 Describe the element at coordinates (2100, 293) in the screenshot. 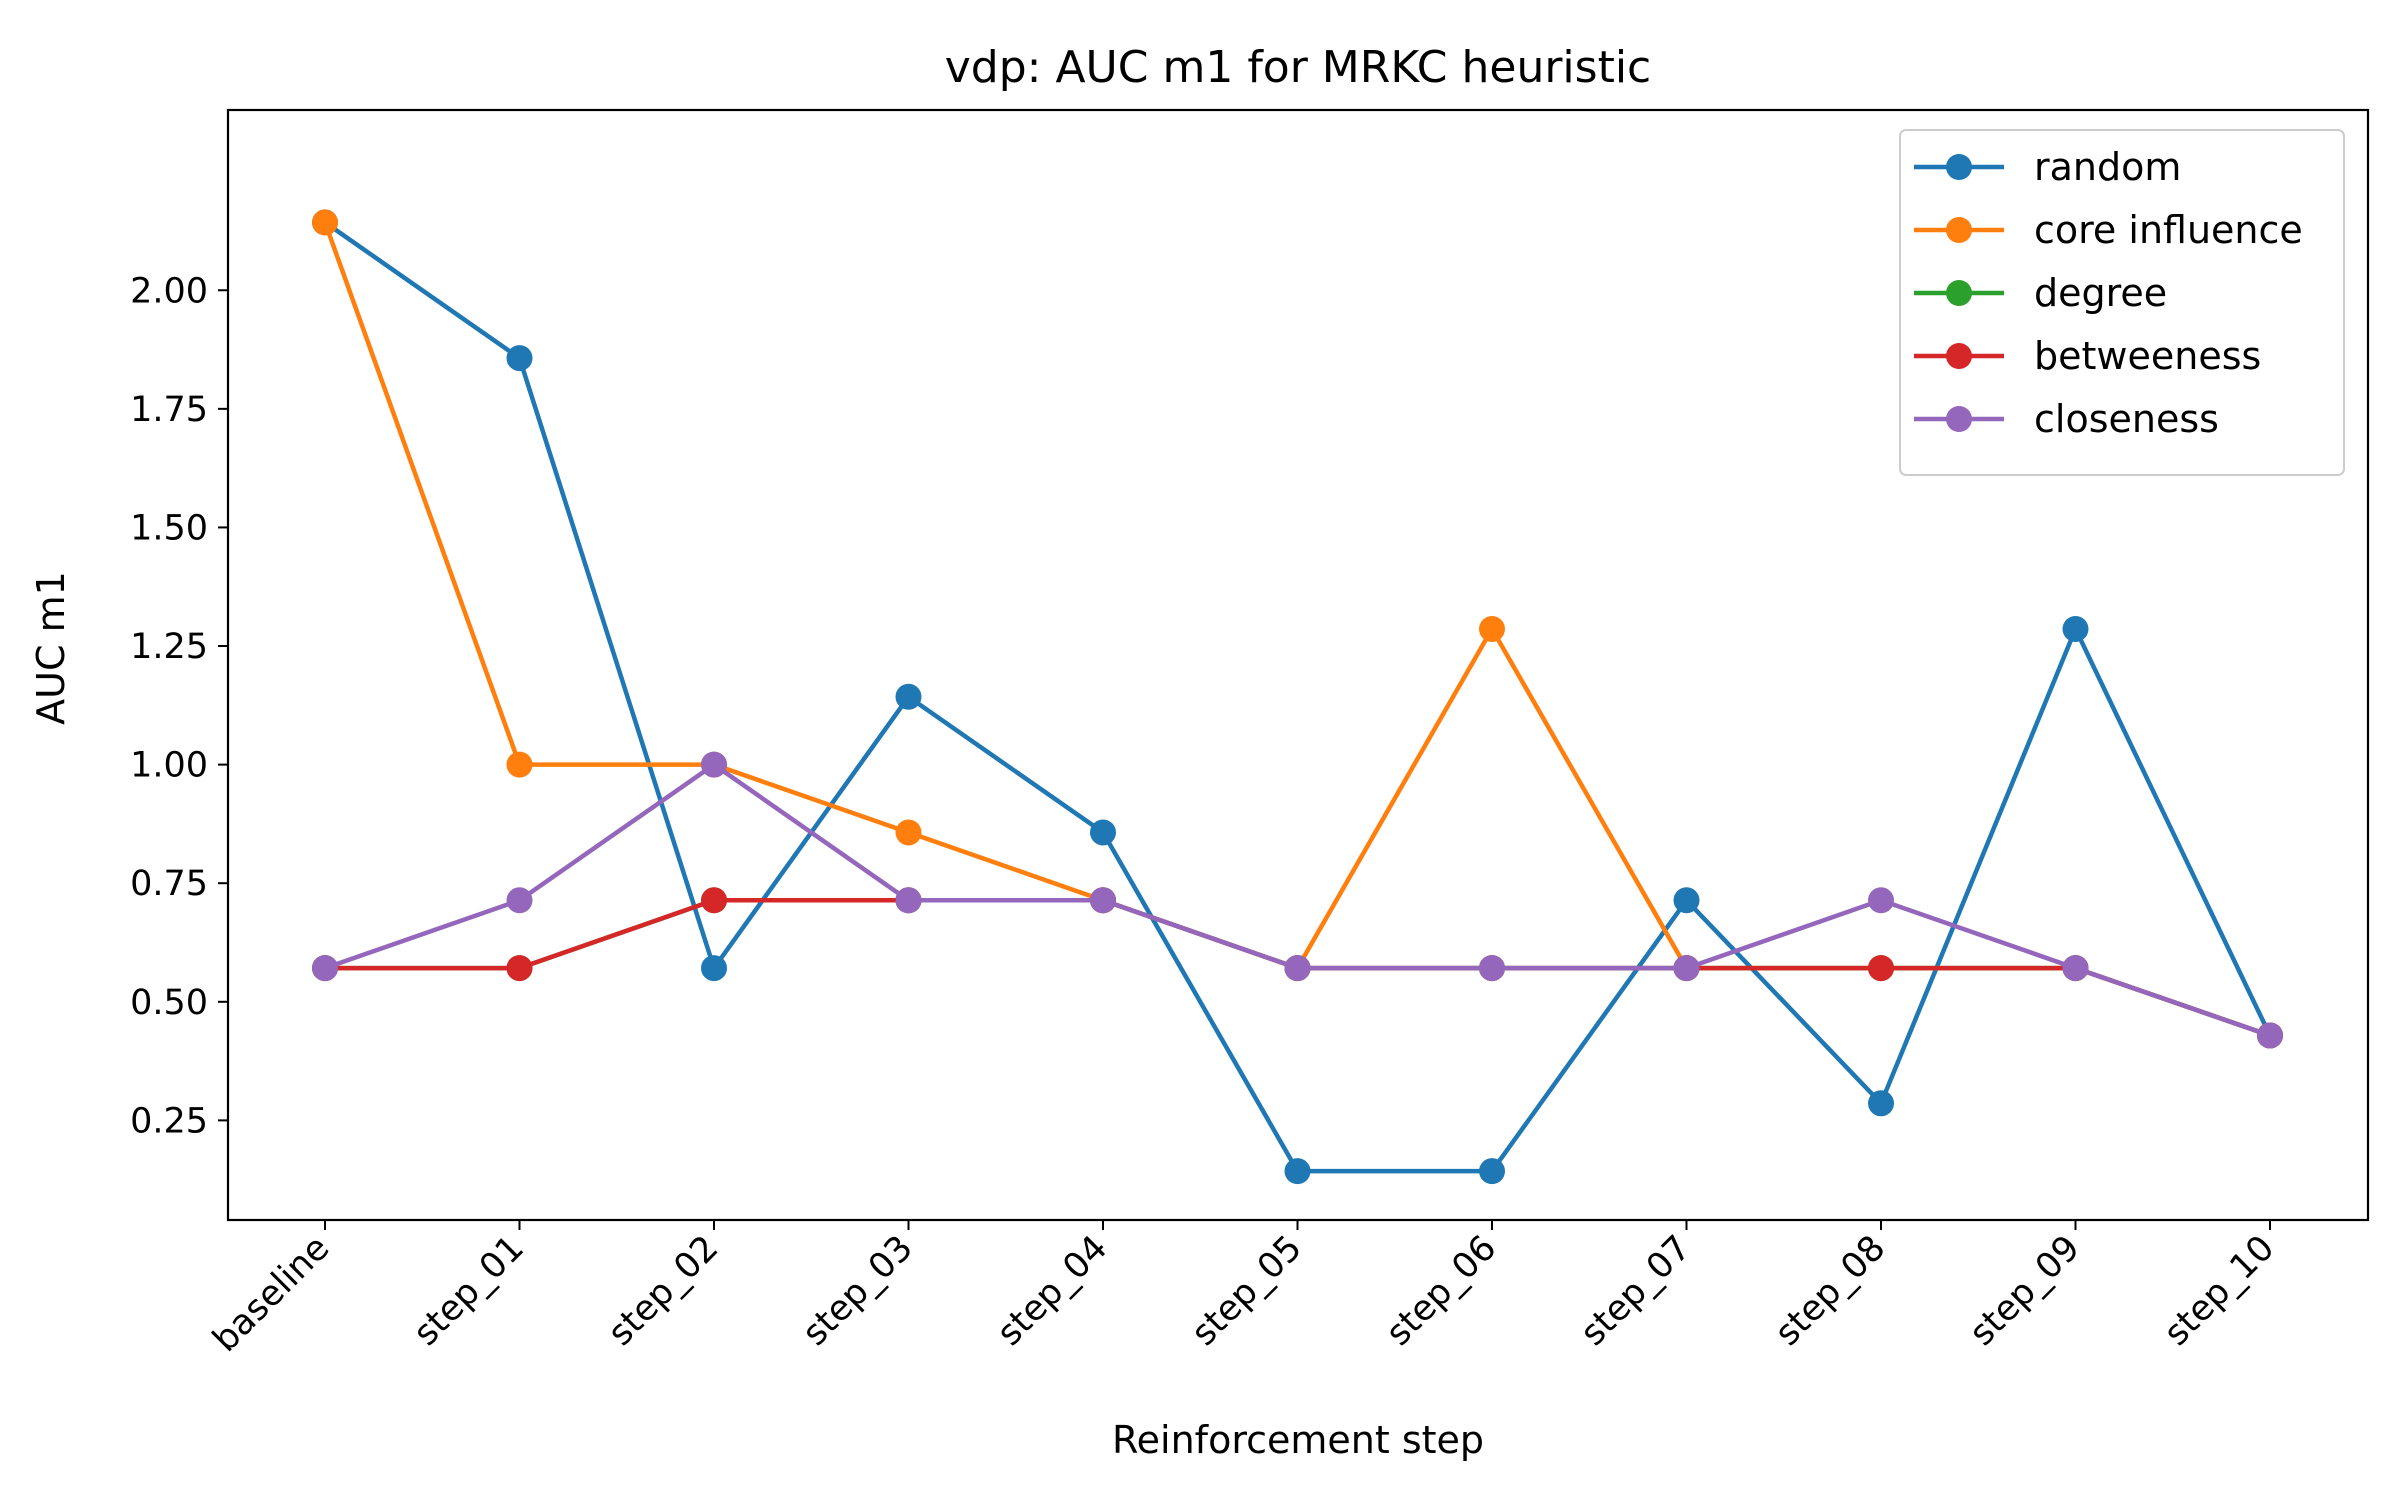

I see `legend-label: degree` at that location.